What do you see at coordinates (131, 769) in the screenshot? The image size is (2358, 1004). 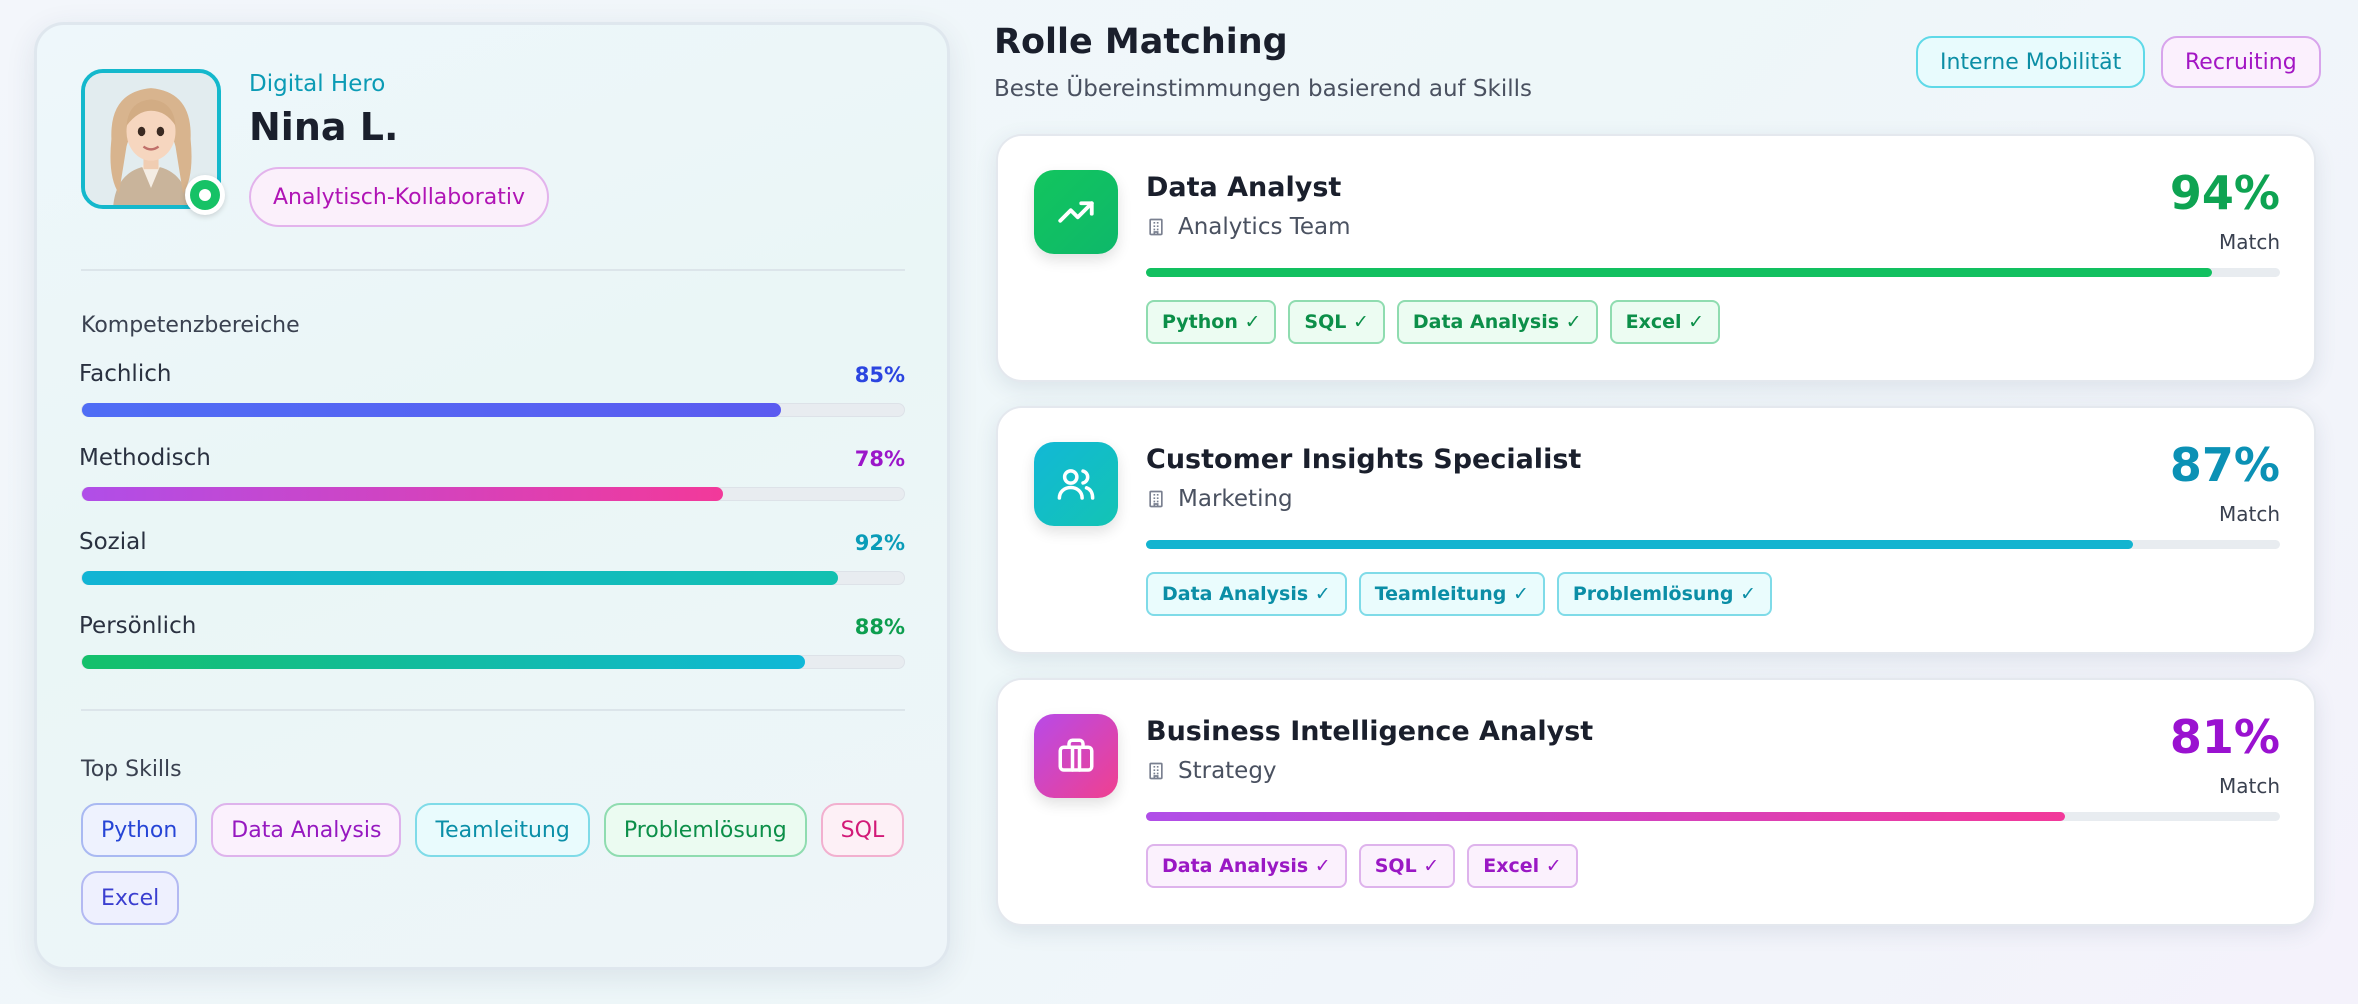 I see `top-skills-title: Top Skills` at bounding box center [131, 769].